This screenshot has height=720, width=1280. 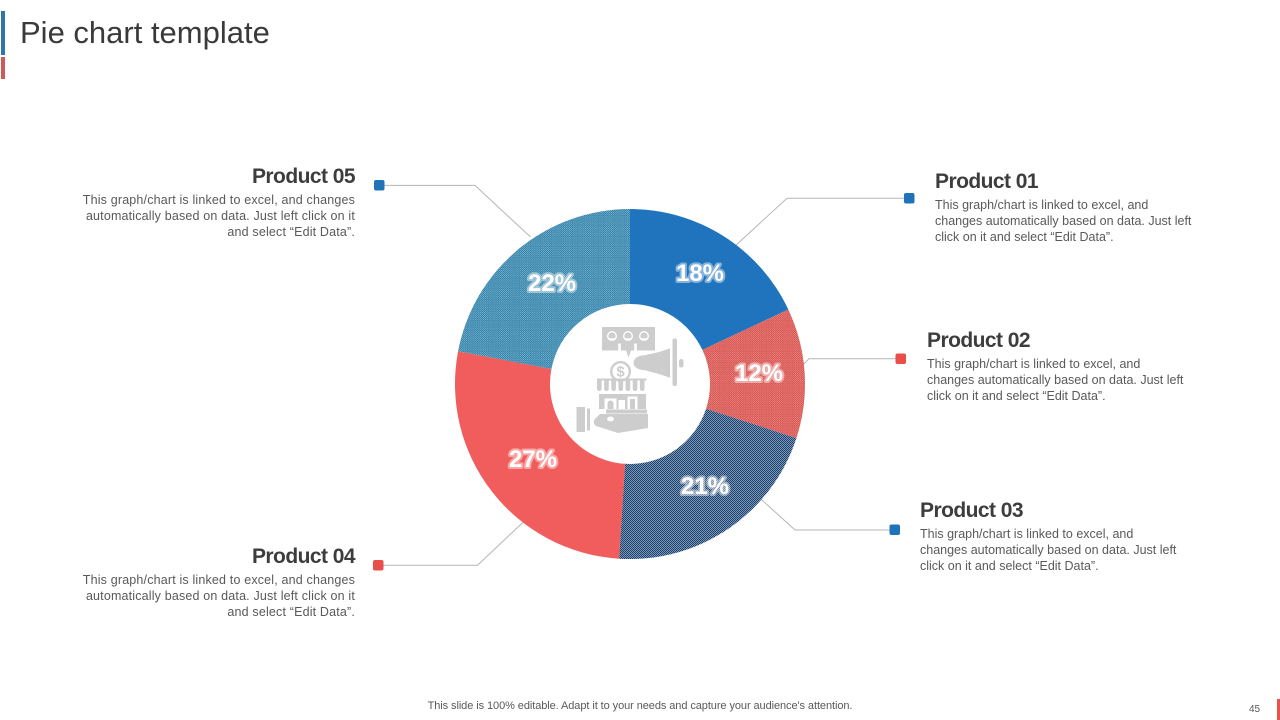 What do you see at coordinates (552, 283) in the screenshot?
I see `svg-text: 22%` at bounding box center [552, 283].